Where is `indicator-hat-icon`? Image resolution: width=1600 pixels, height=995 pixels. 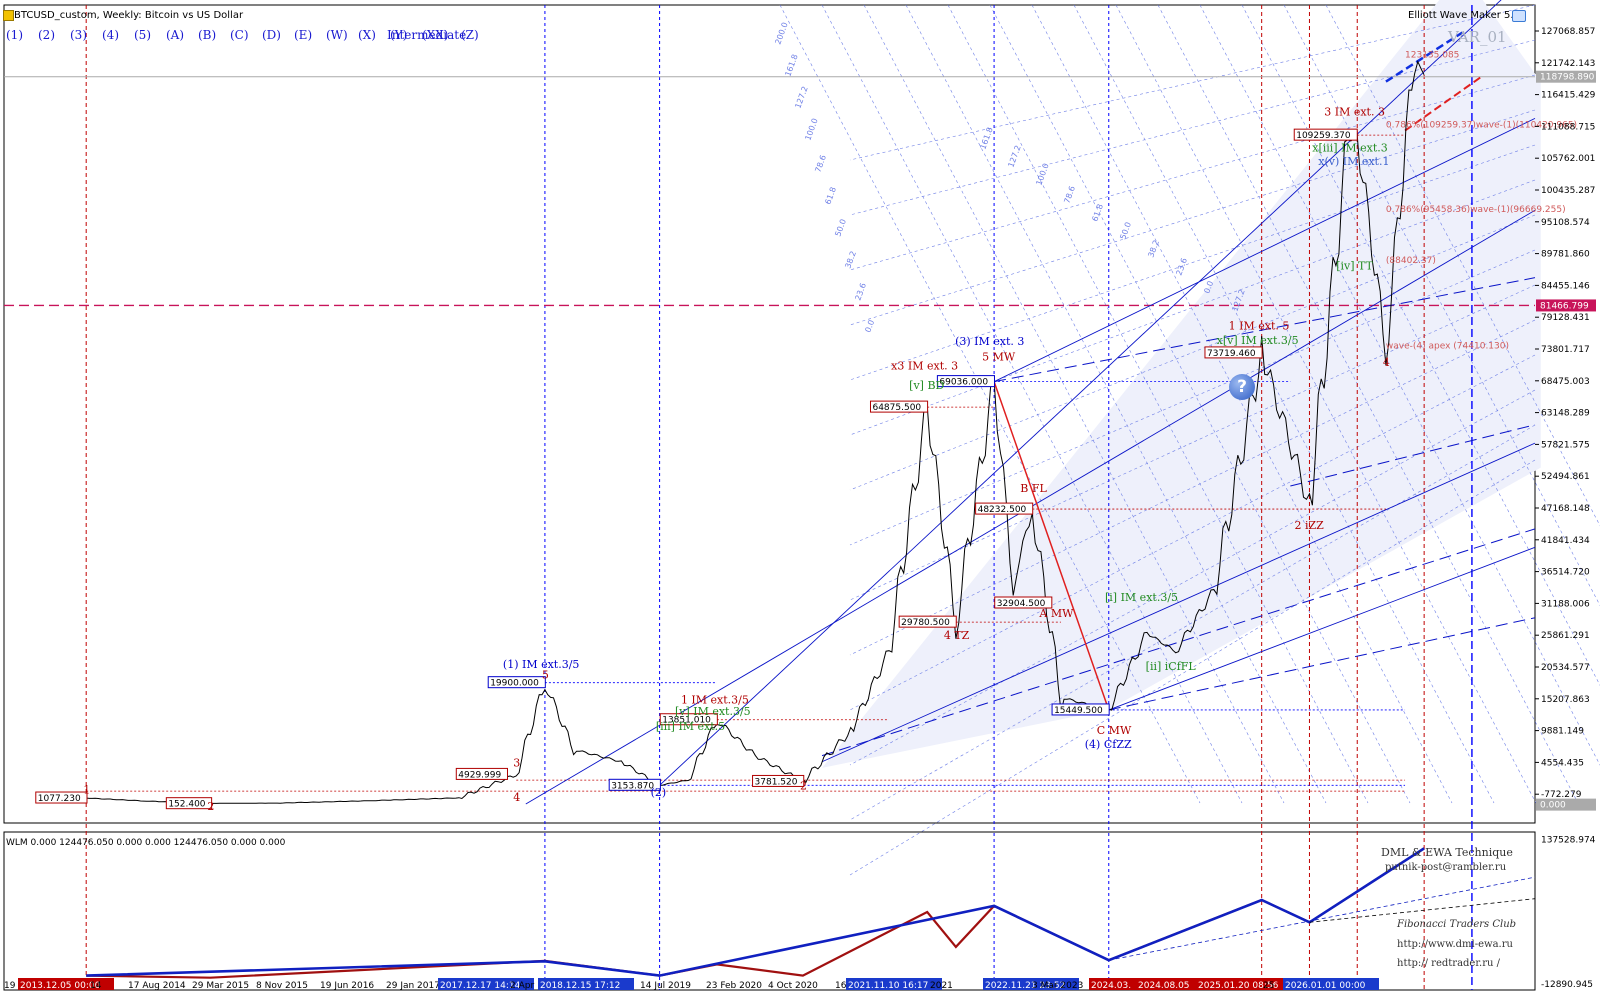 indicator-hat-icon is located at coordinates (1519, 16).